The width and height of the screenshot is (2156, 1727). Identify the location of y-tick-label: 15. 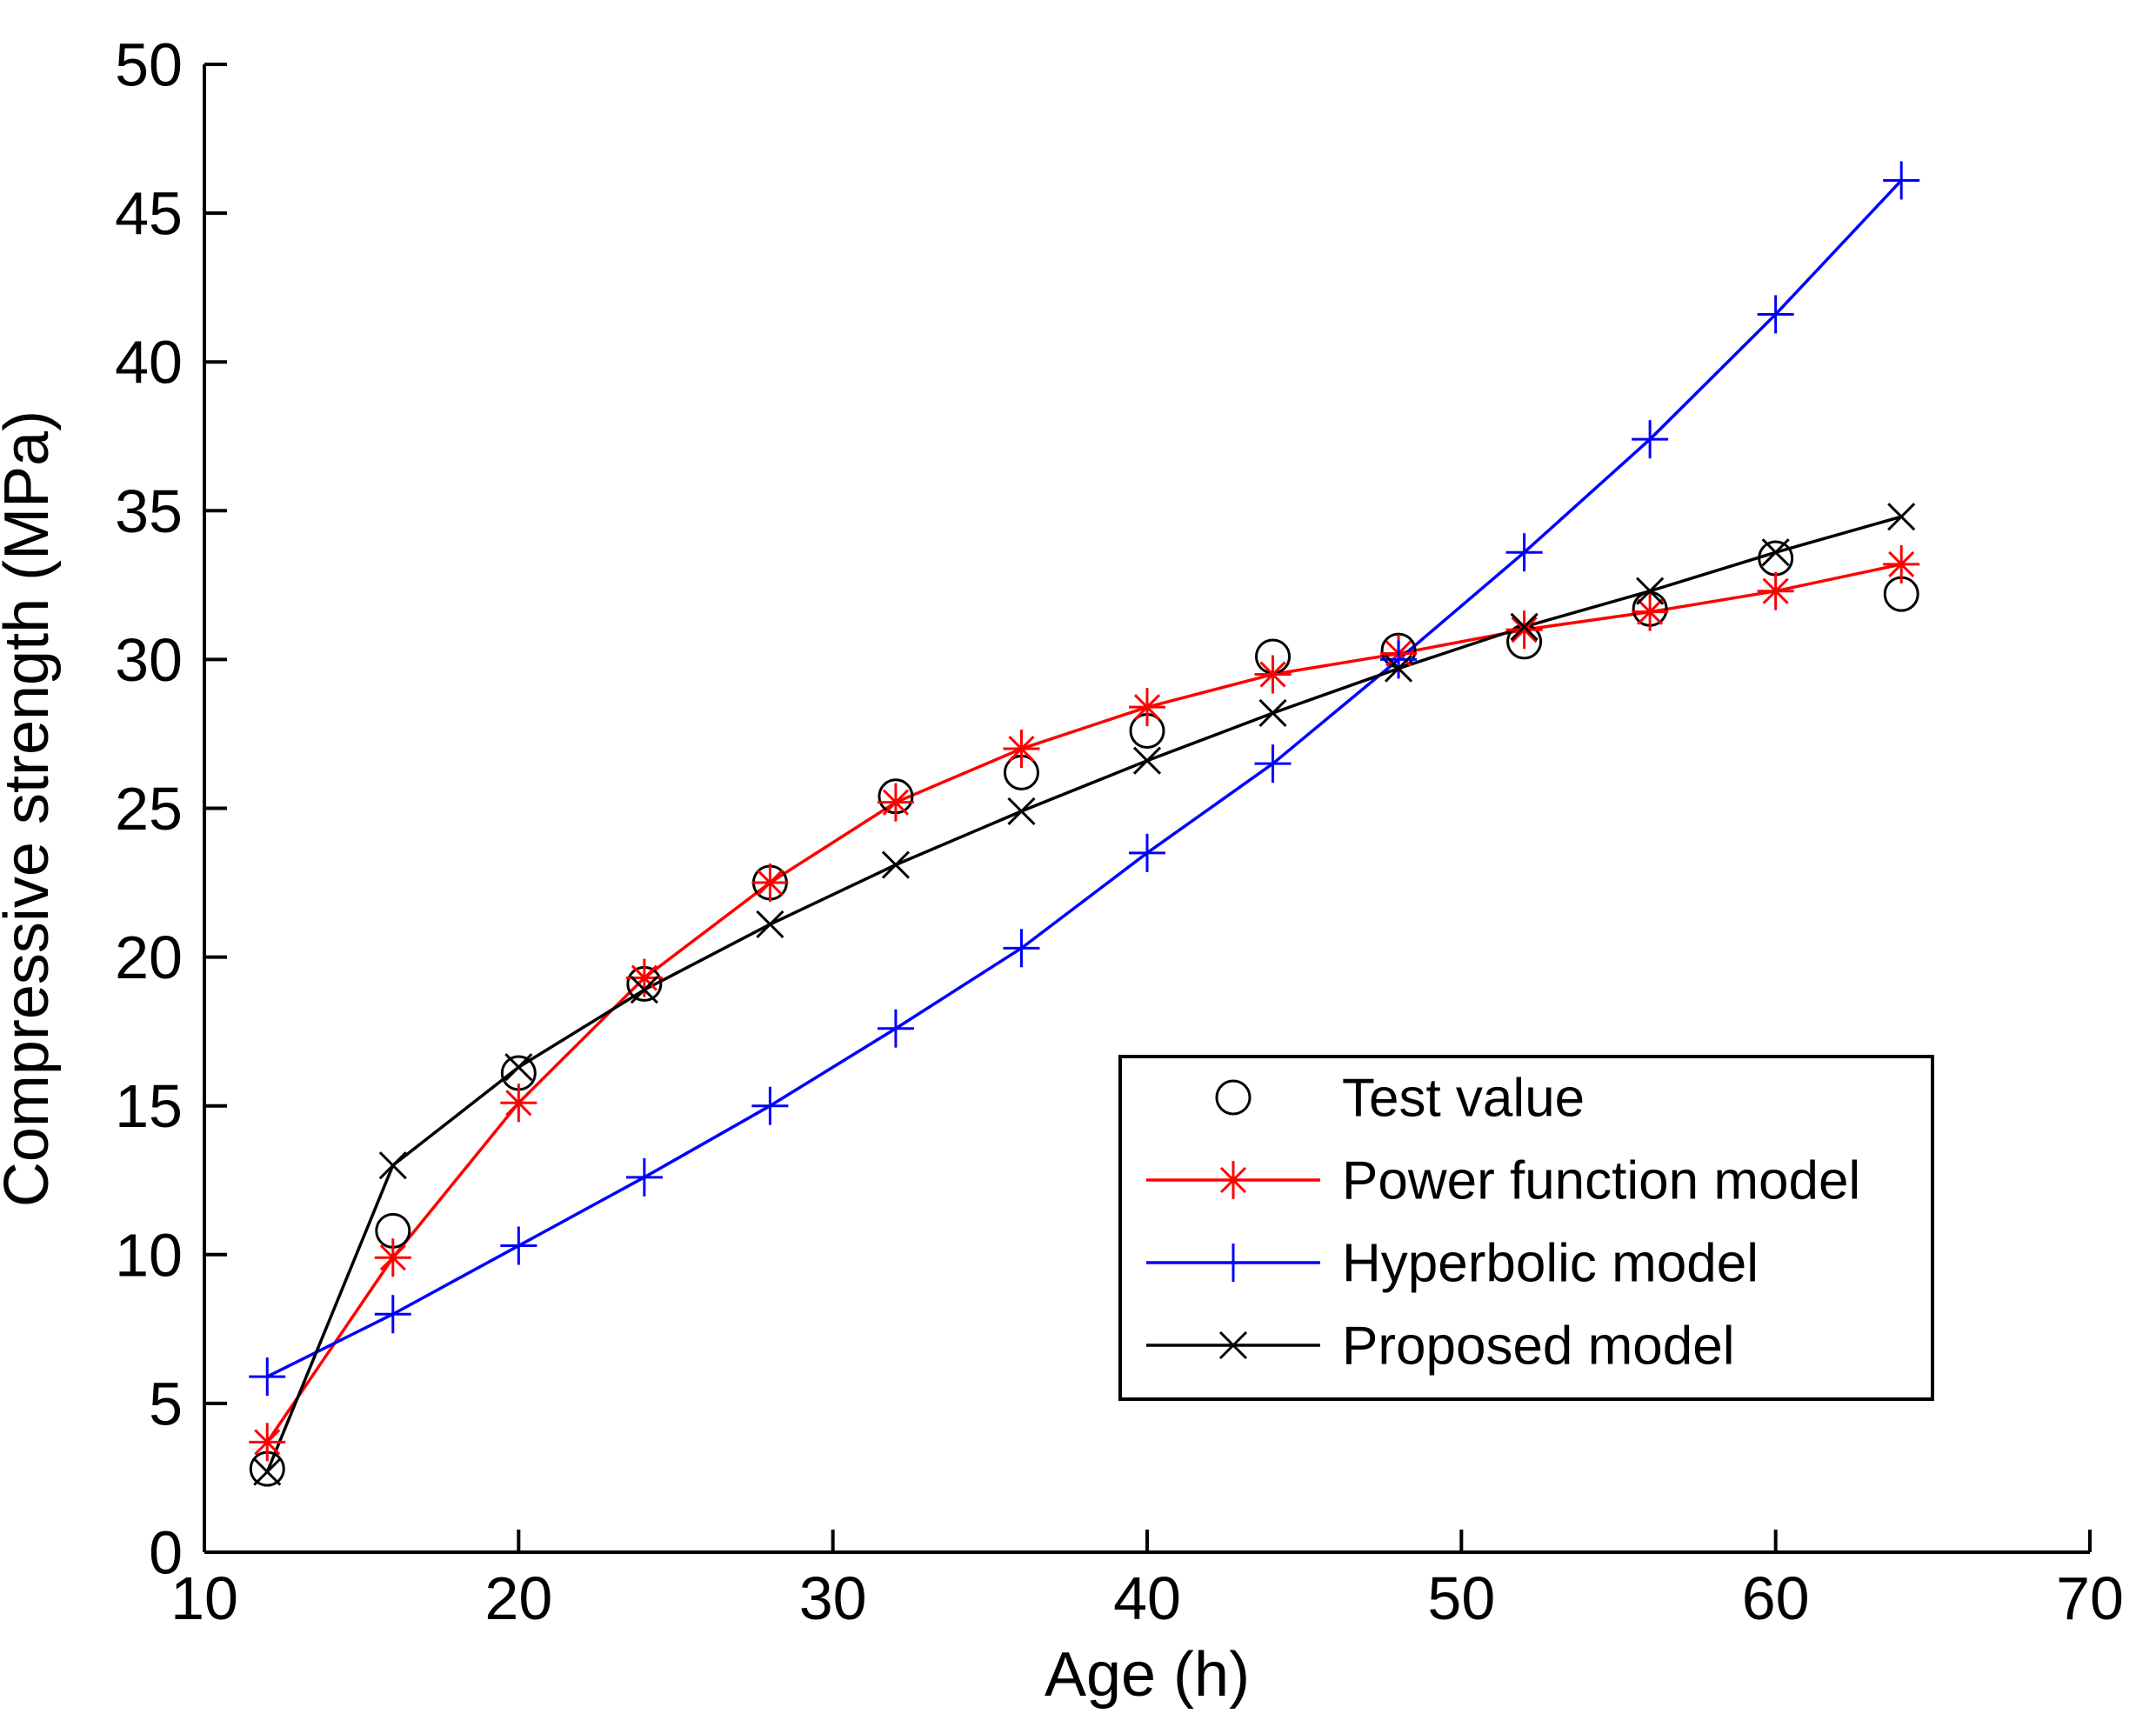
(149, 1106).